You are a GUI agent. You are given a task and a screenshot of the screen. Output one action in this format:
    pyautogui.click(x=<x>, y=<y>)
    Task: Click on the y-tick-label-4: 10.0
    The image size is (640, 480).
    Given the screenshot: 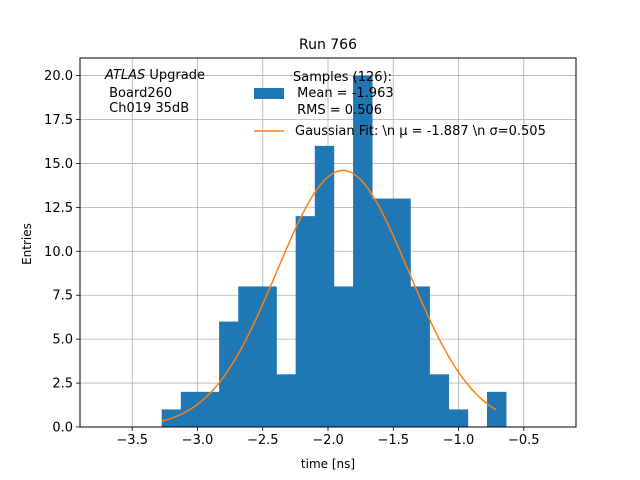 What is the action you would take?
    pyautogui.click(x=58, y=252)
    